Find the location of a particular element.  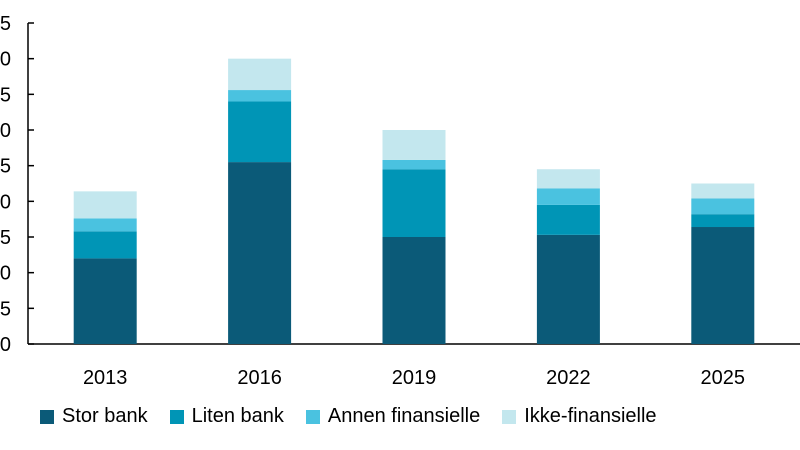

legend-item: Liten bank is located at coordinates (226, 416).